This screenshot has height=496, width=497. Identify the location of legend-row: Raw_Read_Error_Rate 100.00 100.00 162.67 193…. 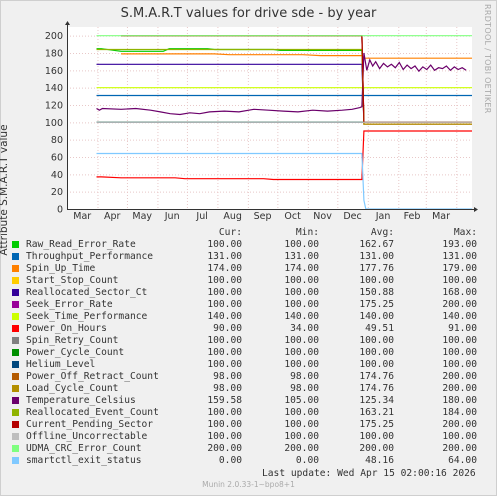
(250, 245).